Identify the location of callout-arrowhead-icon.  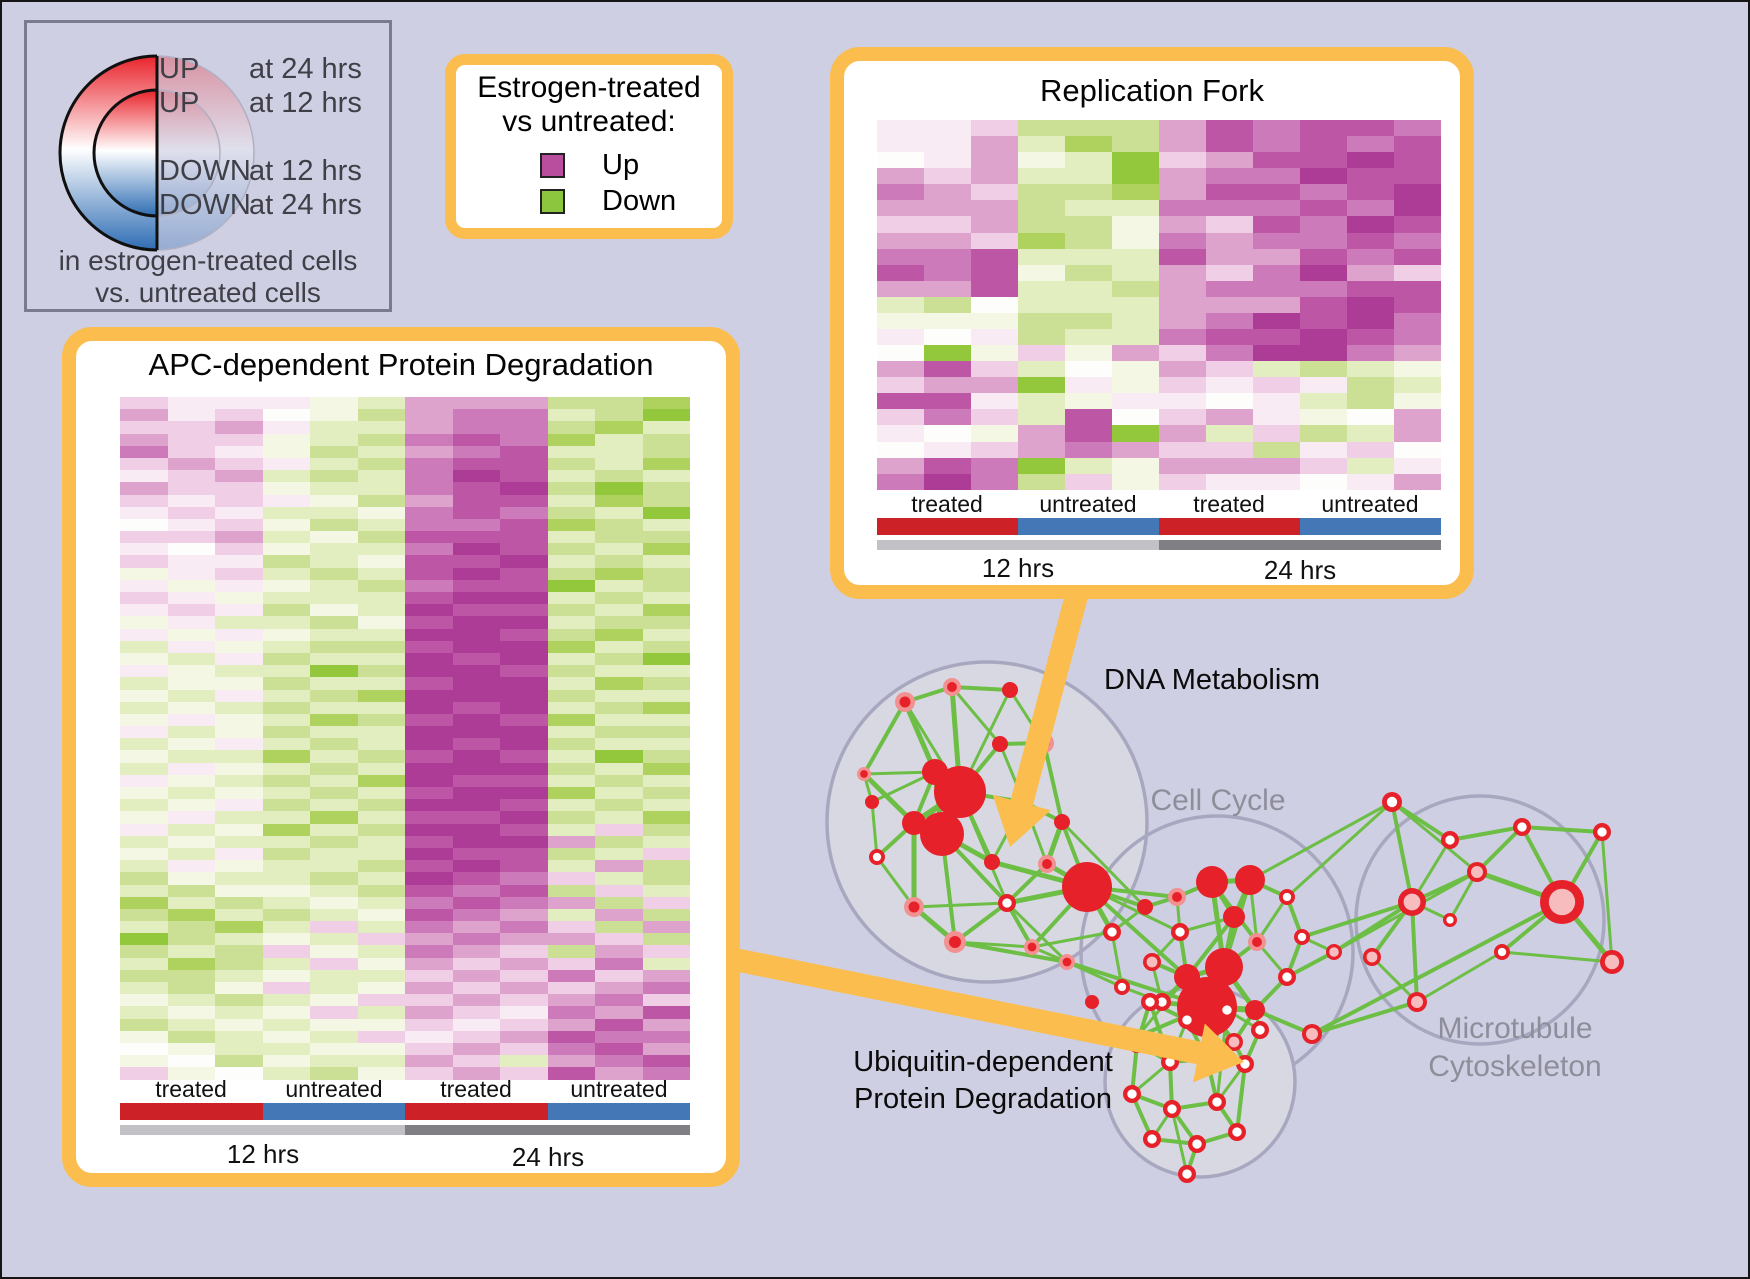
(1218, 1053).